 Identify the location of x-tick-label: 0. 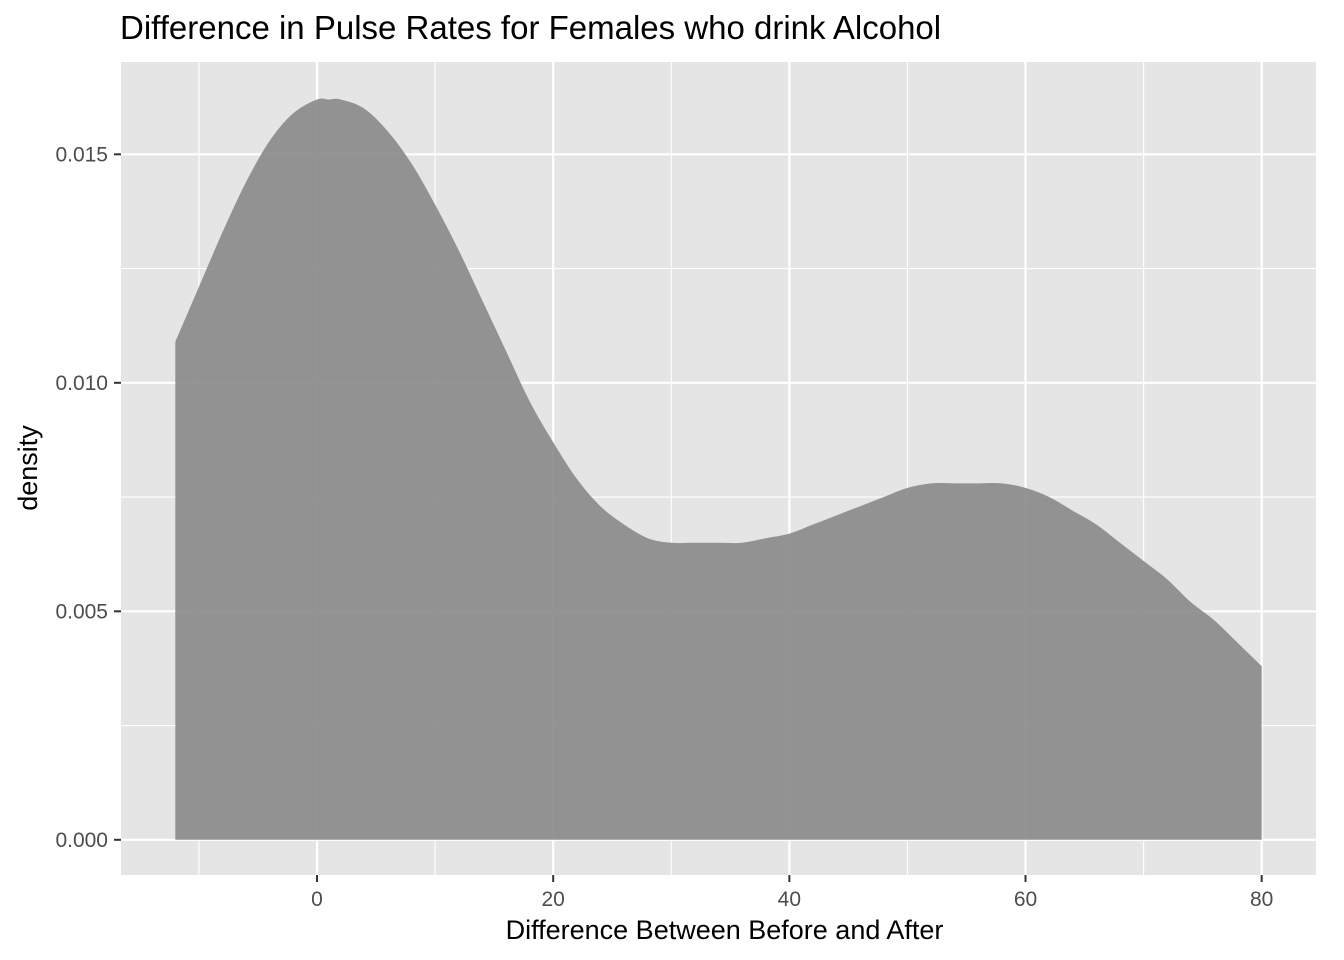
(317, 899).